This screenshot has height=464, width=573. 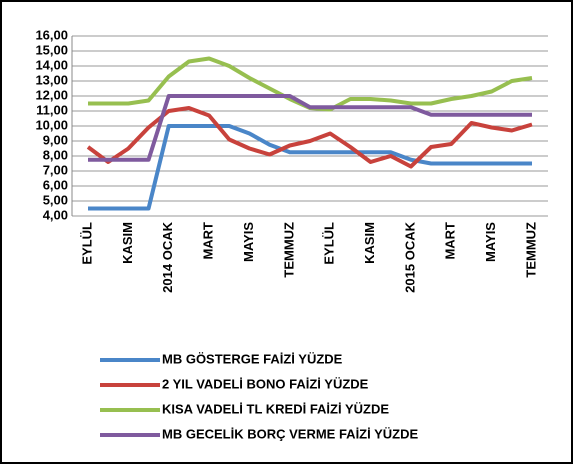 What do you see at coordinates (51, 49) in the screenshot?
I see `y-tick-label: 15,00` at bounding box center [51, 49].